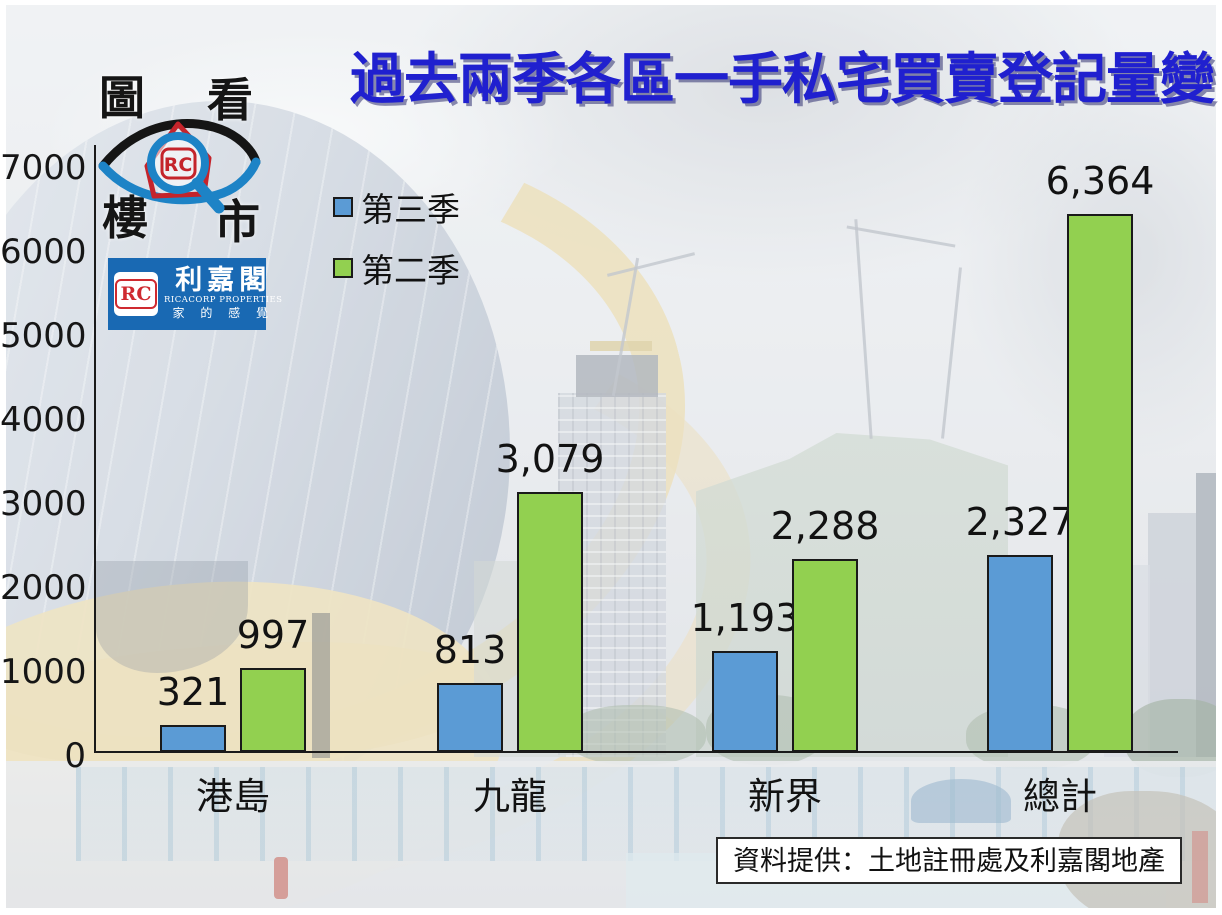 The height and width of the screenshot is (915, 1222). What do you see at coordinates (510, 796) in the screenshot?
I see `category-label-1: 九龍` at bounding box center [510, 796].